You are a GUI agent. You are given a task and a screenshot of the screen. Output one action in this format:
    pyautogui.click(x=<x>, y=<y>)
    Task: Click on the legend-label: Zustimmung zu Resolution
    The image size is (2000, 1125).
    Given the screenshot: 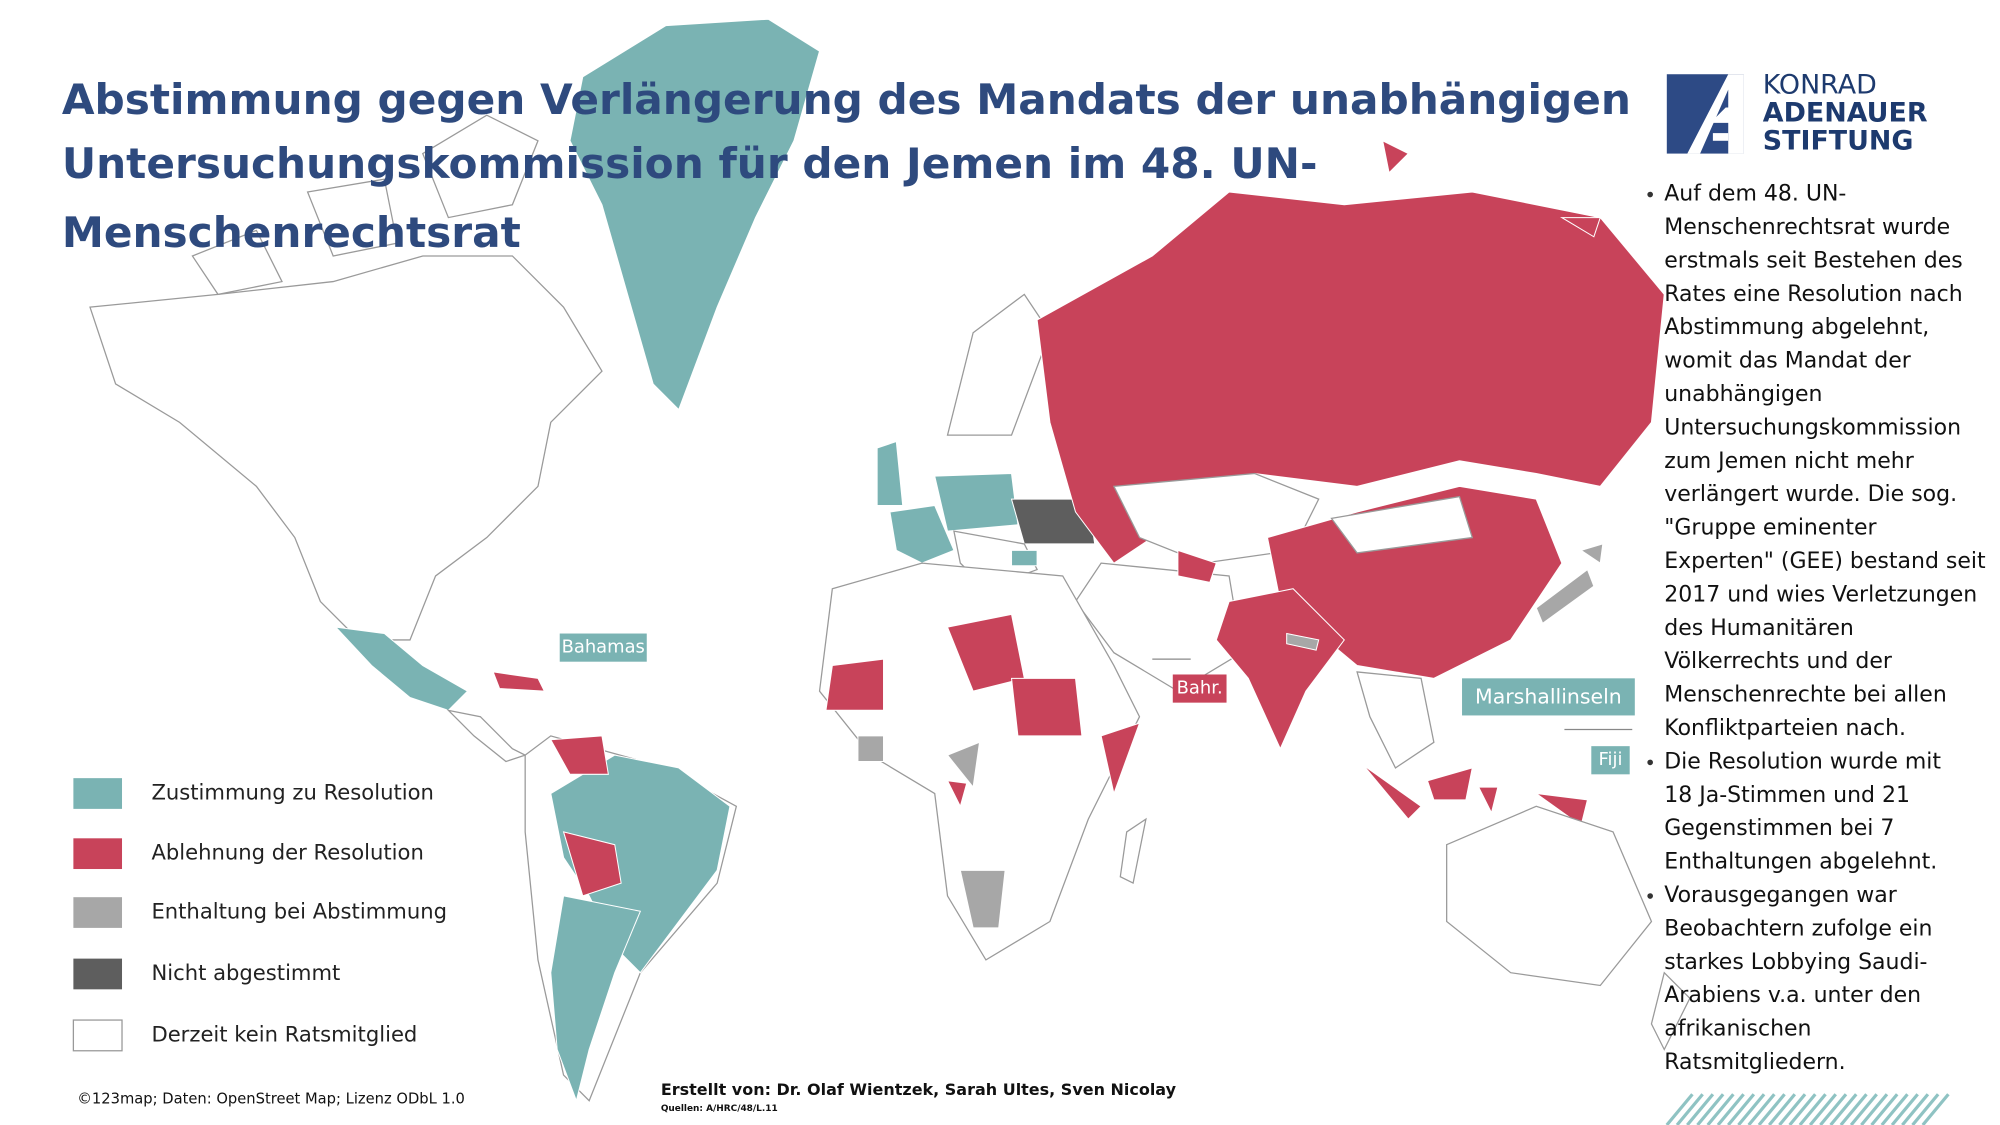 What is the action you would take?
    pyautogui.click(x=292, y=792)
    